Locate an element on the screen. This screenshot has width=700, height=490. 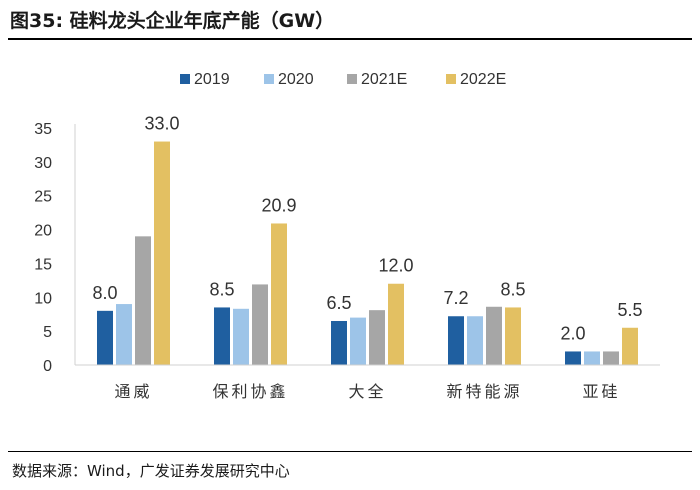
y-tick-label: 5 is located at coordinates (47, 332).